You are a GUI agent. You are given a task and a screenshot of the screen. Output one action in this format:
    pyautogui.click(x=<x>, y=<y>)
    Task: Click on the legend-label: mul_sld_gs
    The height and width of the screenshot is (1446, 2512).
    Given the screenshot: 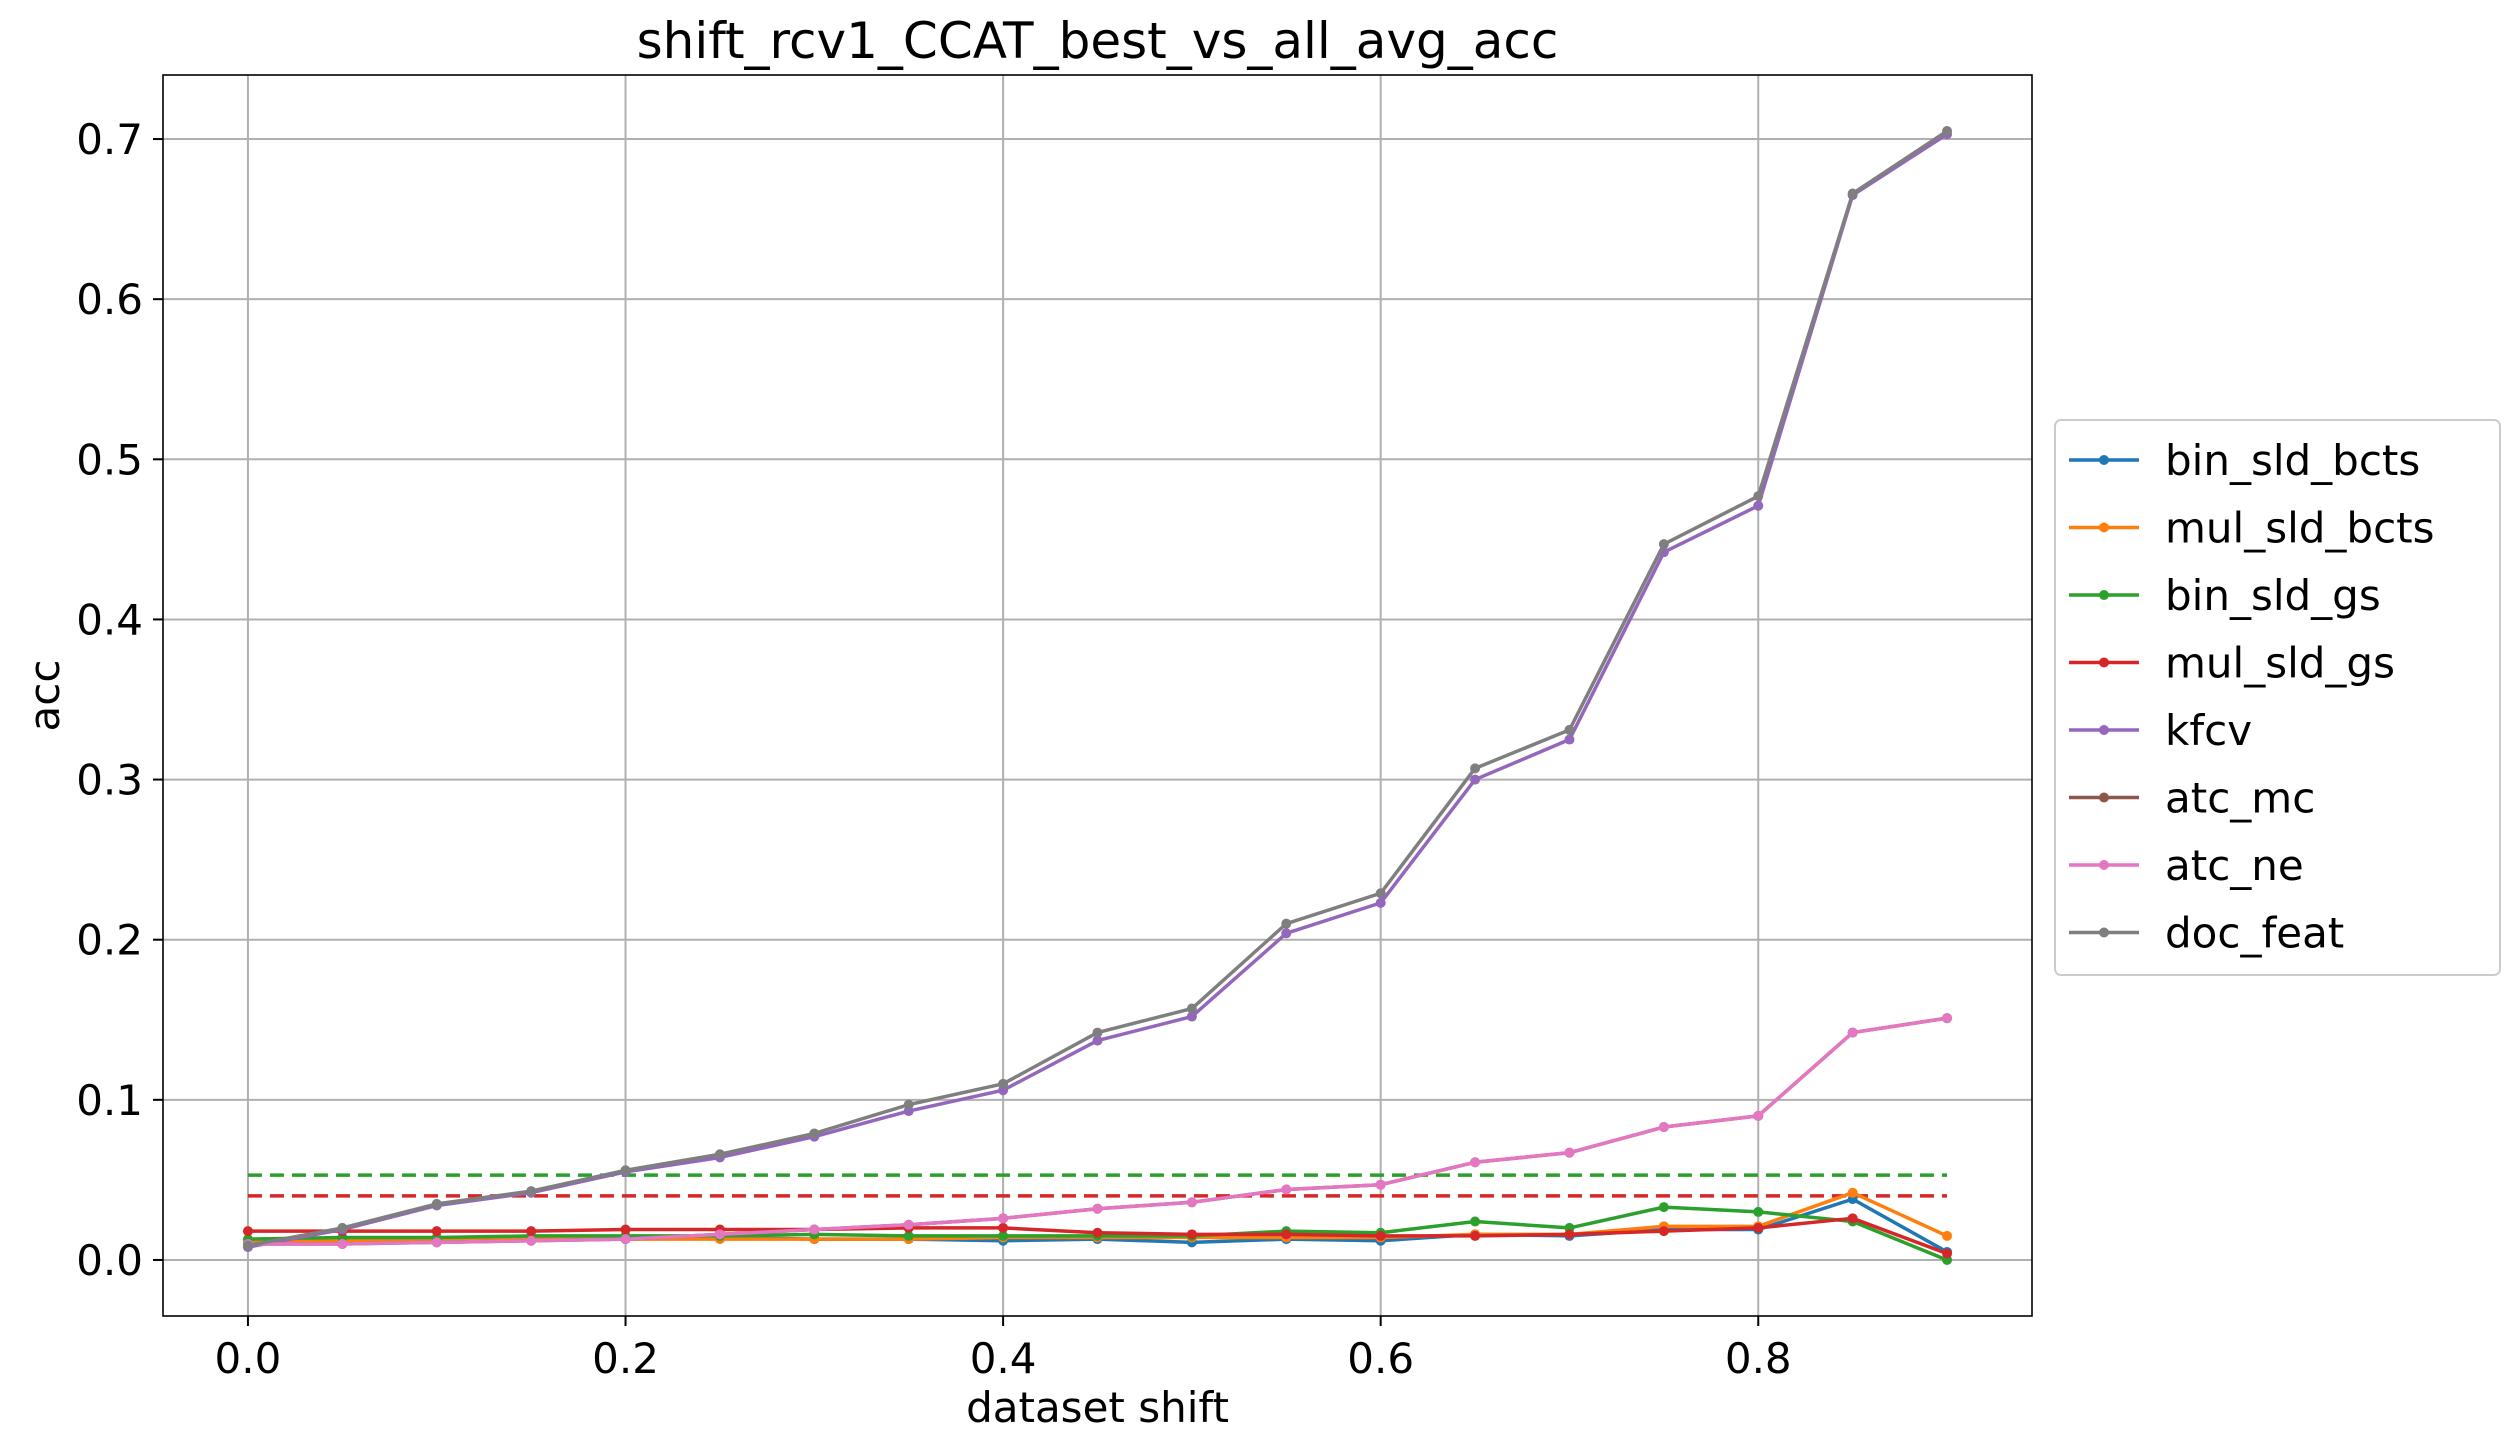 What is the action you would take?
    pyautogui.click(x=2280, y=663)
    